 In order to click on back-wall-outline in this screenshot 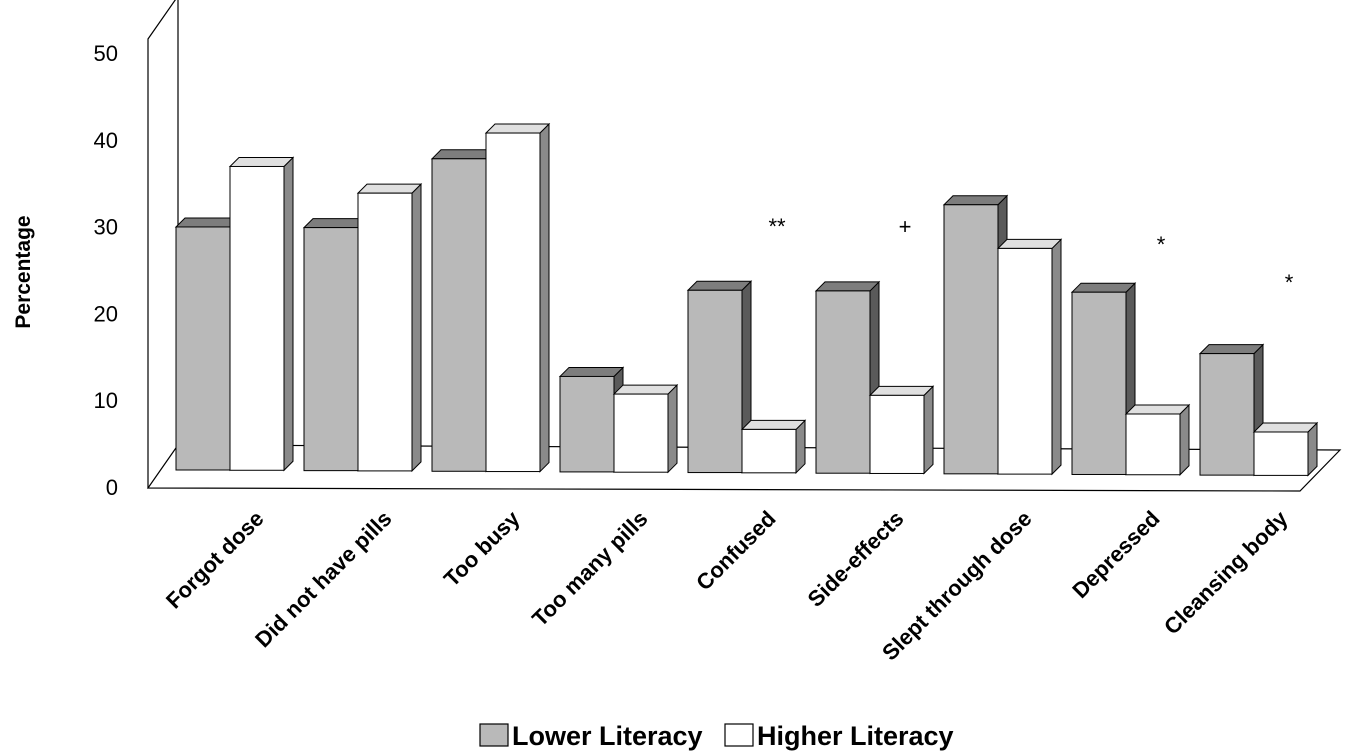, I will do `click(161, 244)`.